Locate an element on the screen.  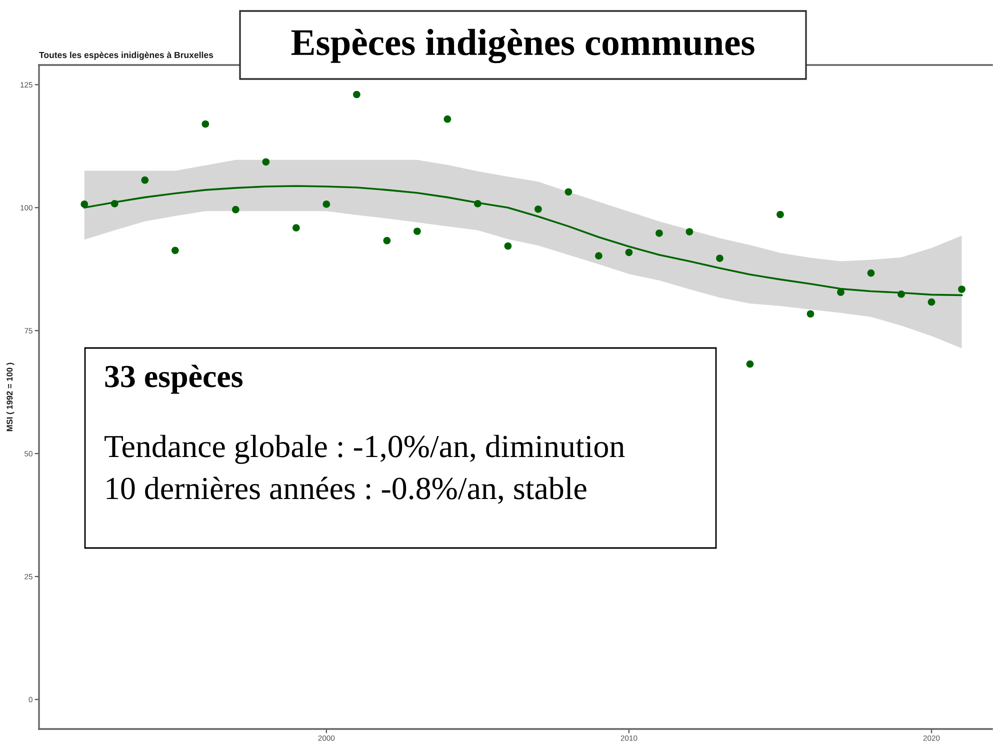
chart-subtitle: Toutes les espèces inidigènes à Bruxelles is located at coordinates (126, 56).